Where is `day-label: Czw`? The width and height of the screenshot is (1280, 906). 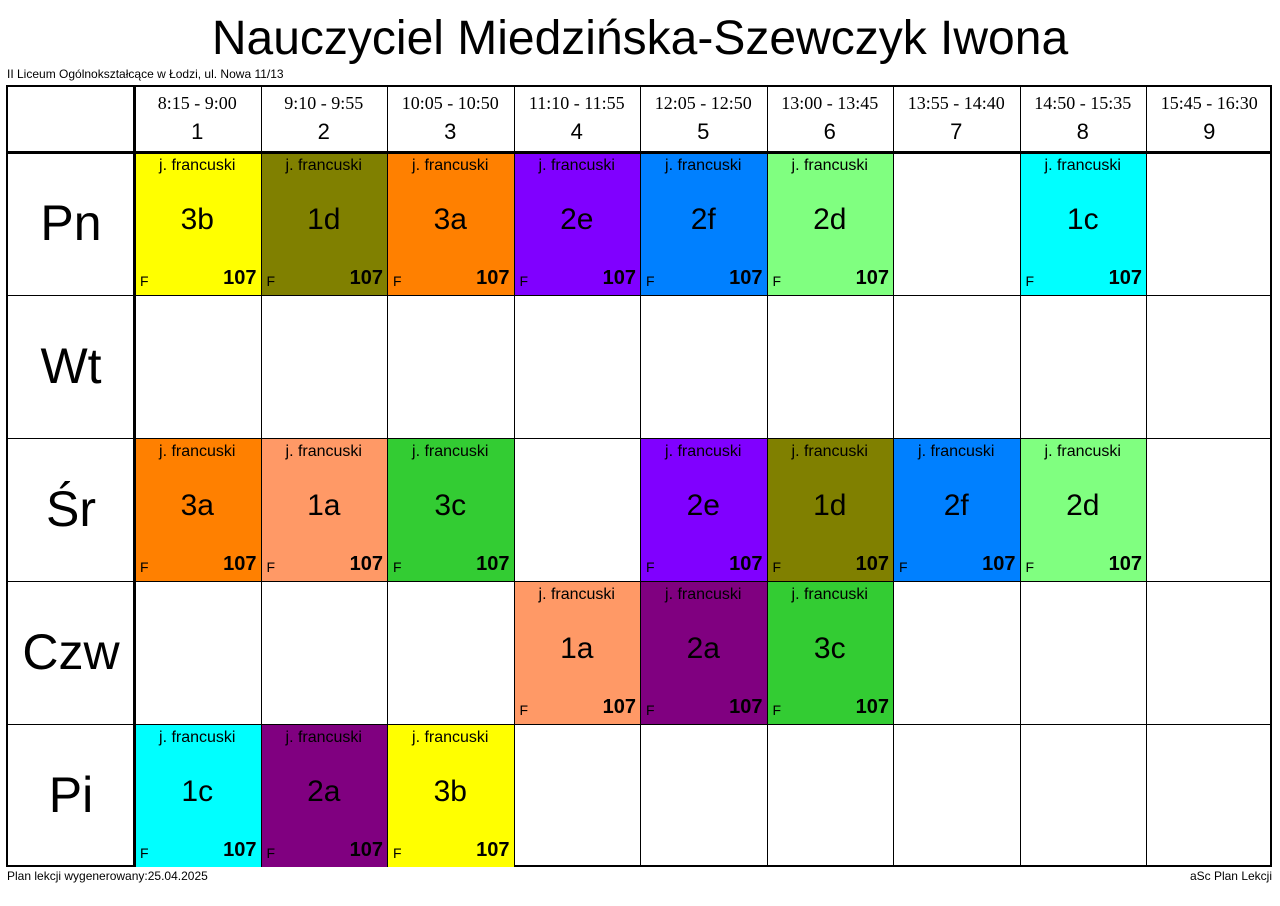 day-label: Czw is located at coordinates (71, 652).